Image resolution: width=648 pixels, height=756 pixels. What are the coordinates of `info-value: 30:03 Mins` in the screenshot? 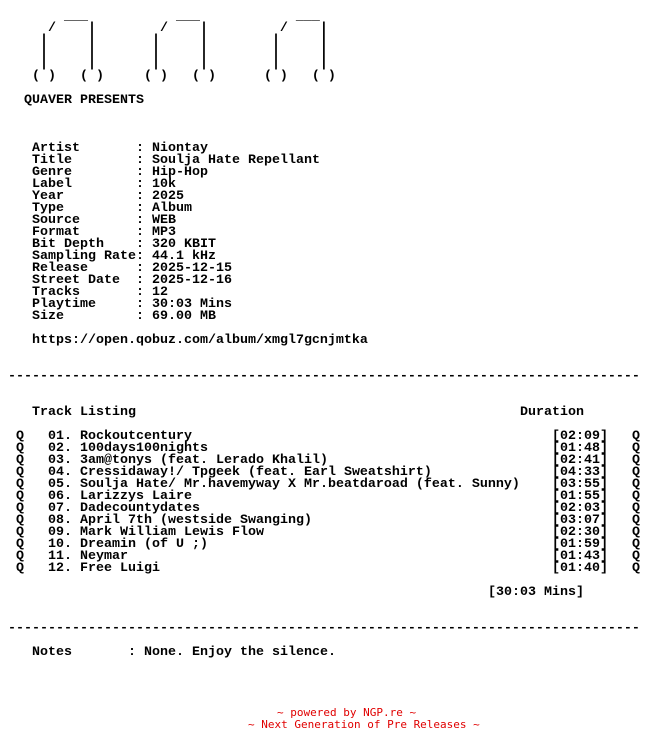 It's located at (192, 304).